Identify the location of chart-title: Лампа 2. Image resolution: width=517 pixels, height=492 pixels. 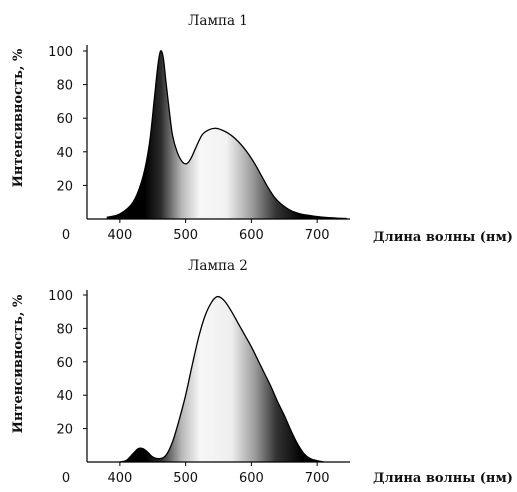
(218, 266).